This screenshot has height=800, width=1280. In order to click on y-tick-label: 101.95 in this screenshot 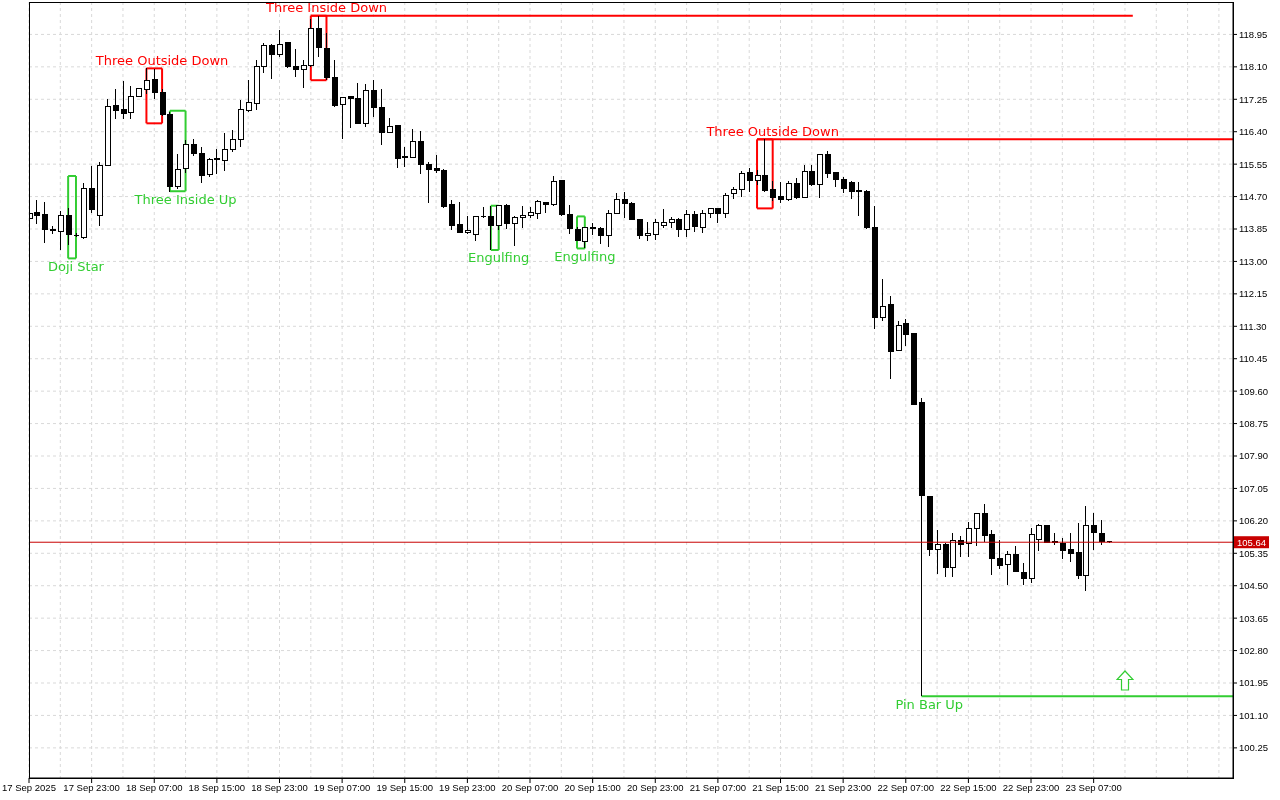, I will do `click(1254, 683)`.